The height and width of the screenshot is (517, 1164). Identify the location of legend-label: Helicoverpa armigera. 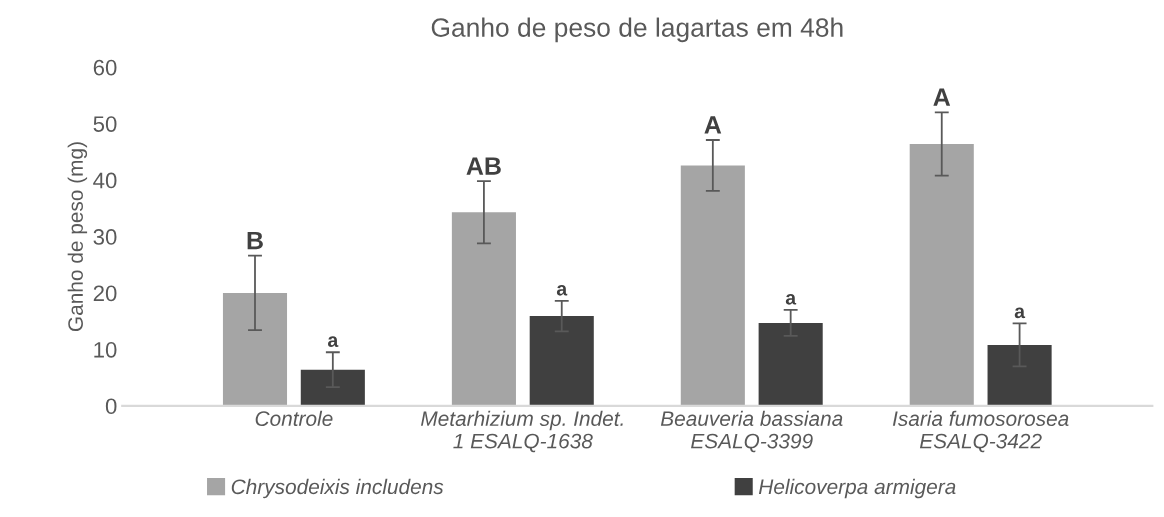
(857, 488).